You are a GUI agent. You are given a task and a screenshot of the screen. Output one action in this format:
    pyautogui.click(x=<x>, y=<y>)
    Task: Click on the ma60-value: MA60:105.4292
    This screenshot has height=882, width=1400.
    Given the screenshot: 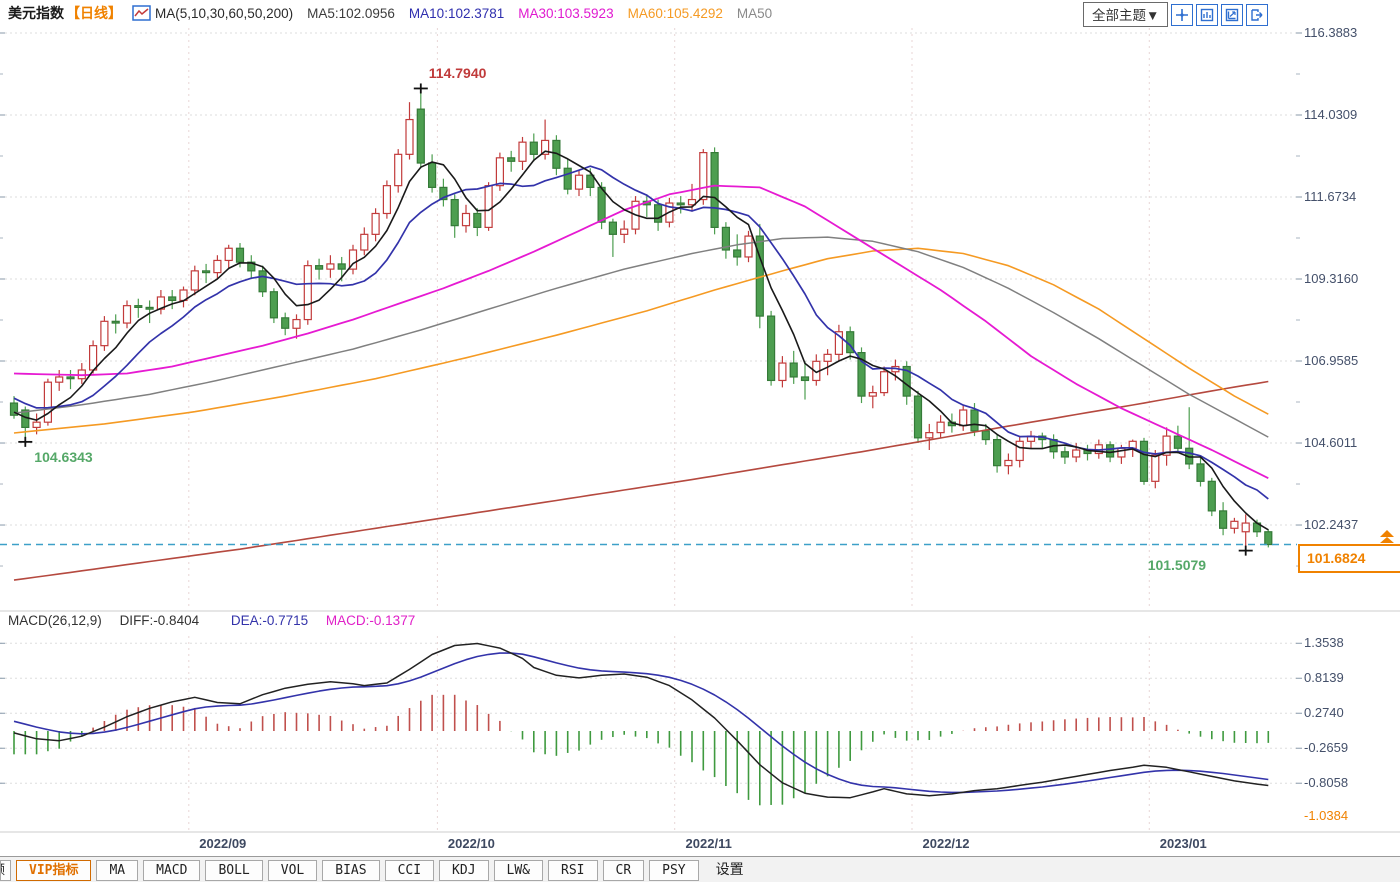 What is the action you would take?
    pyautogui.click(x=675, y=13)
    